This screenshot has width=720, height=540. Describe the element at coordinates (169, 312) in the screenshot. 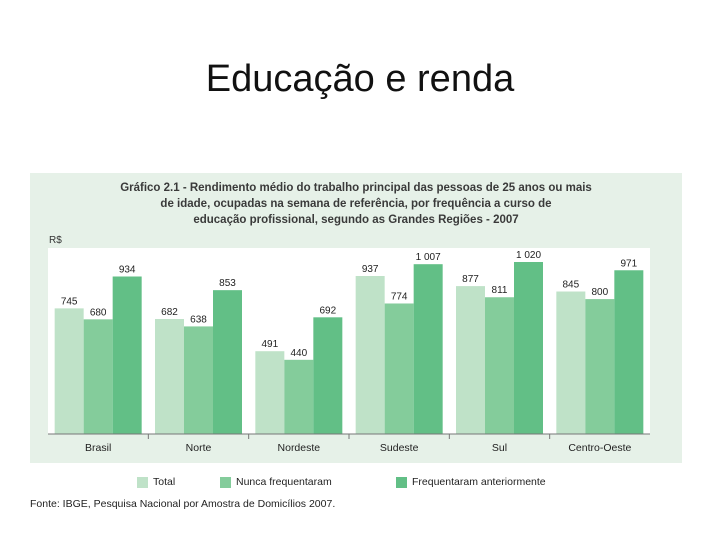

I see `data-label: 682` at that location.